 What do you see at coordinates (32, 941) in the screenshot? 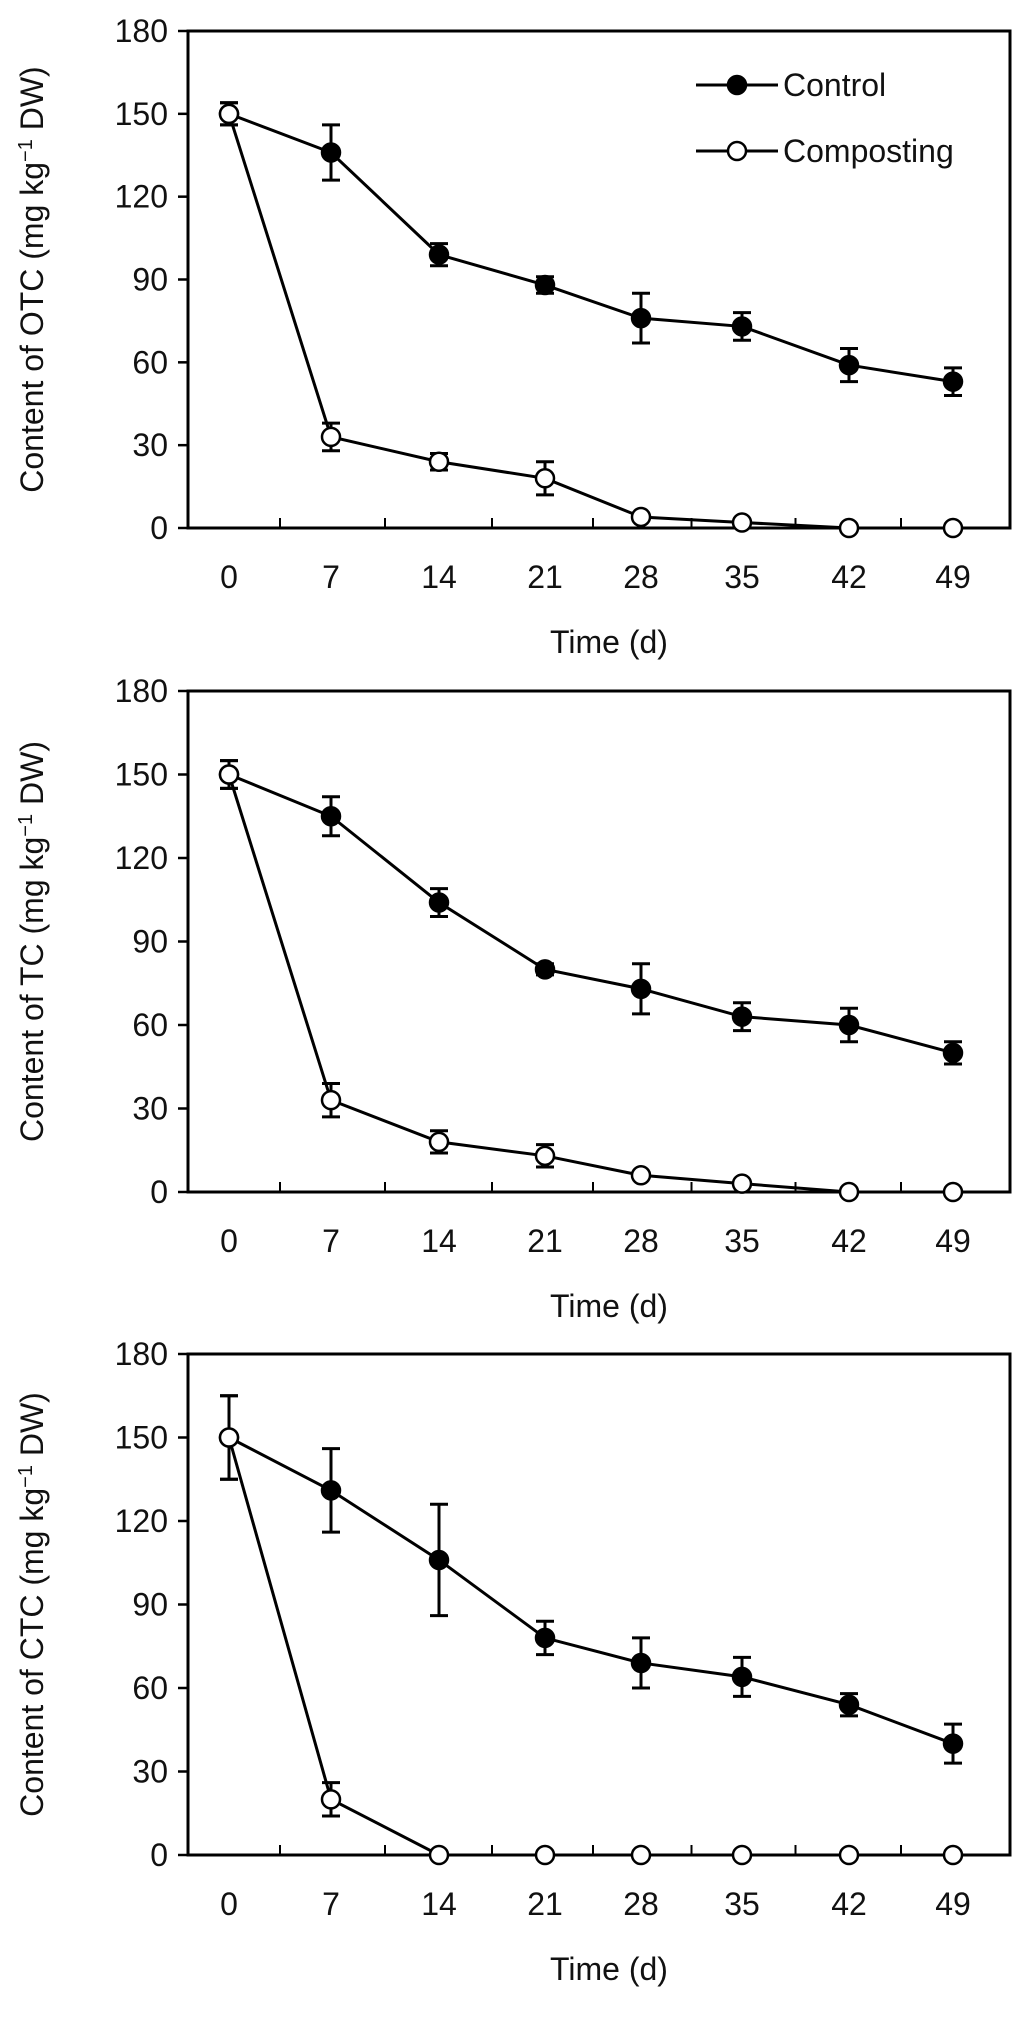
I see `y-axis-title: Content of TC (mg kg−1 DW)` at bounding box center [32, 941].